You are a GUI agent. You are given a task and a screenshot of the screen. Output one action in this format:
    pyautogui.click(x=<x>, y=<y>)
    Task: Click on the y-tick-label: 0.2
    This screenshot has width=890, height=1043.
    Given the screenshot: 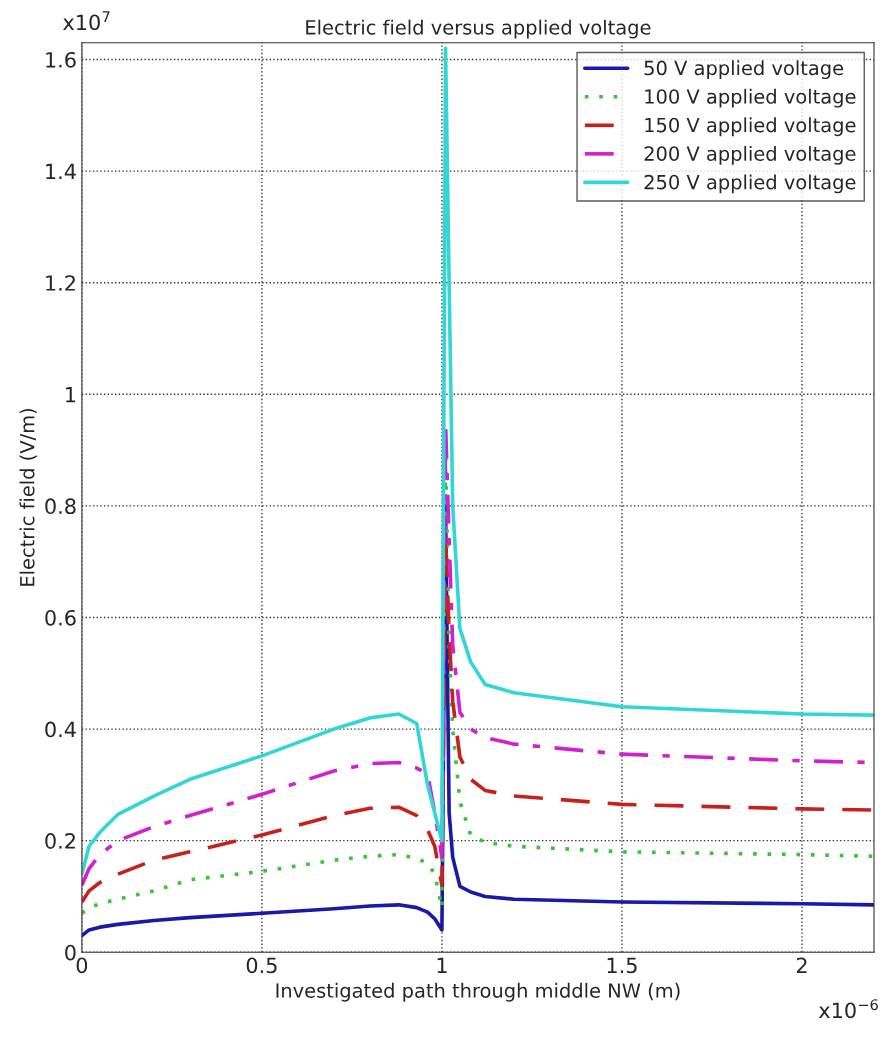 What is the action you would take?
    pyautogui.click(x=60, y=841)
    